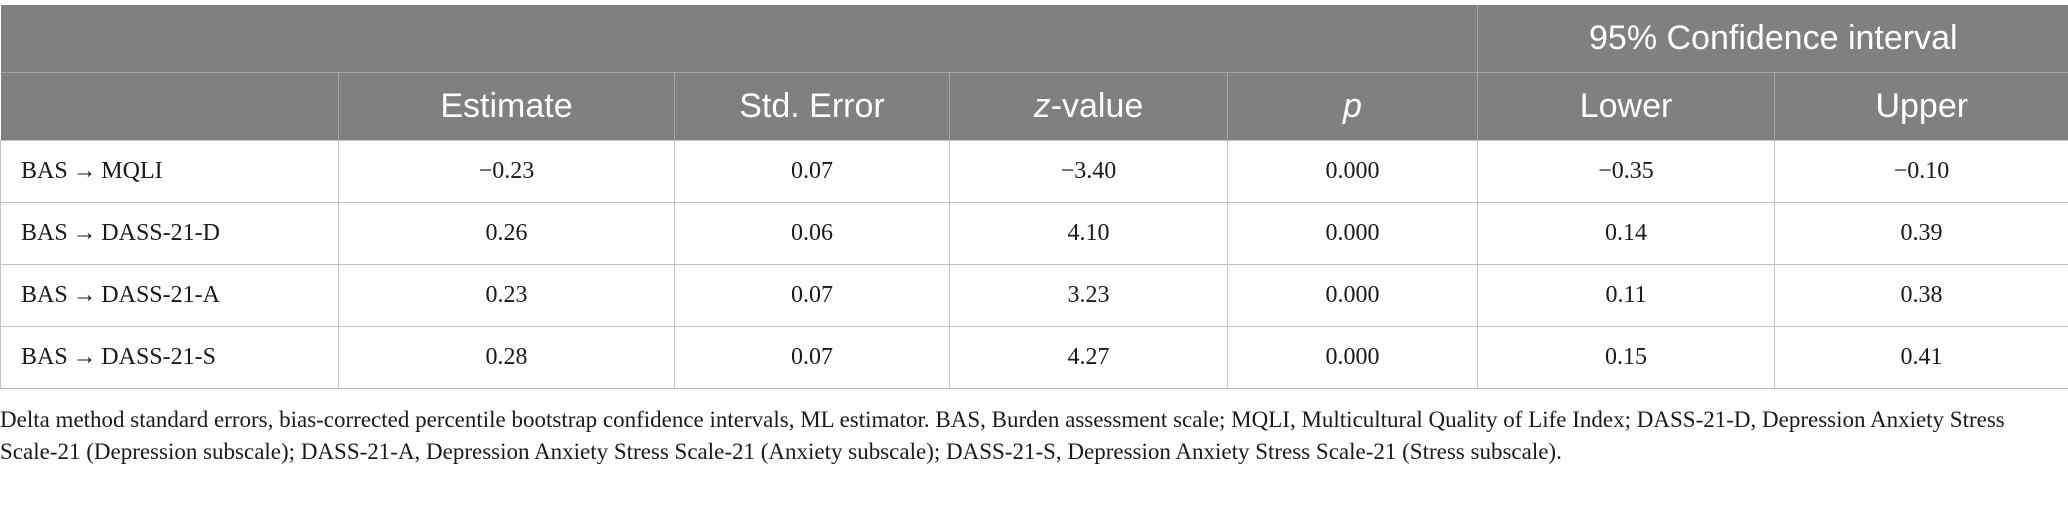 The height and width of the screenshot is (517, 2068). Describe the element at coordinates (812, 233) in the screenshot. I see `cell-std-error: 0.06` at that location.